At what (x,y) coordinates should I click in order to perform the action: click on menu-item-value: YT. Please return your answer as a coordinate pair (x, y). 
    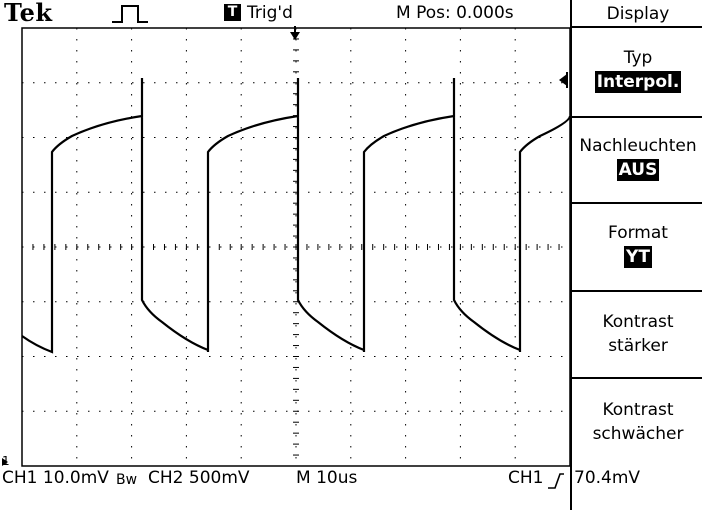
    Looking at the image, I should click on (638, 257).